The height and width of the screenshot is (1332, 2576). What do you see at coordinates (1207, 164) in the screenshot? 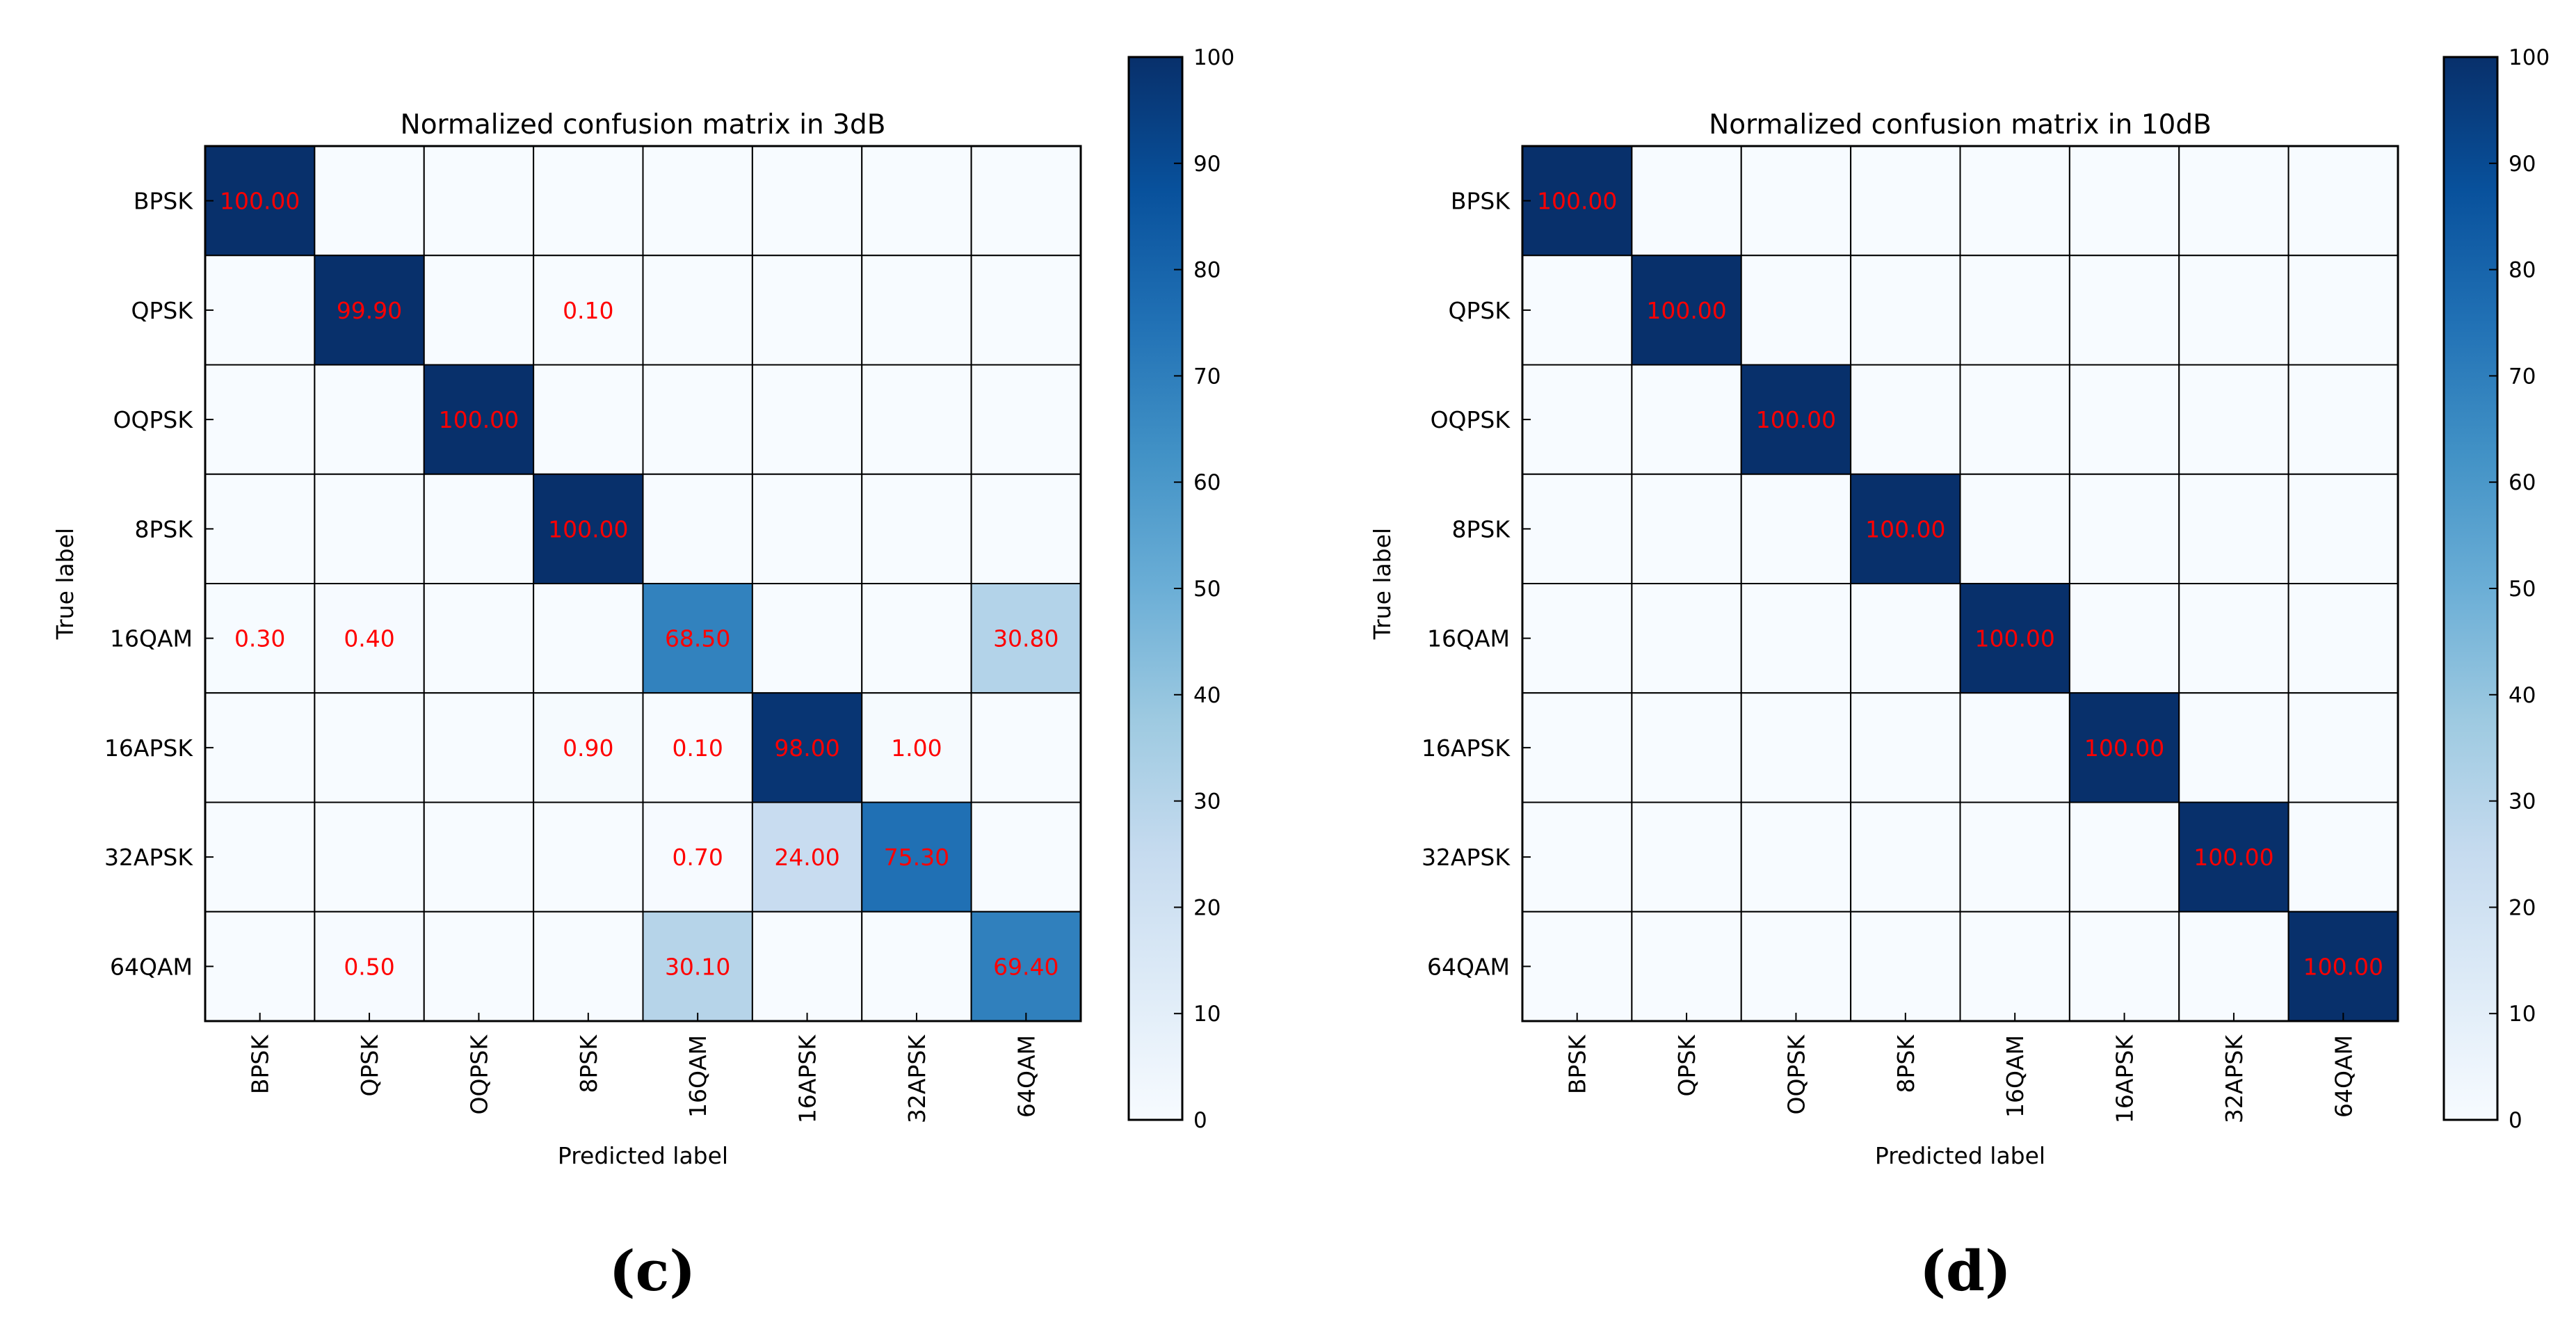
I see `colorbar-tick-label: 90` at bounding box center [1207, 164].